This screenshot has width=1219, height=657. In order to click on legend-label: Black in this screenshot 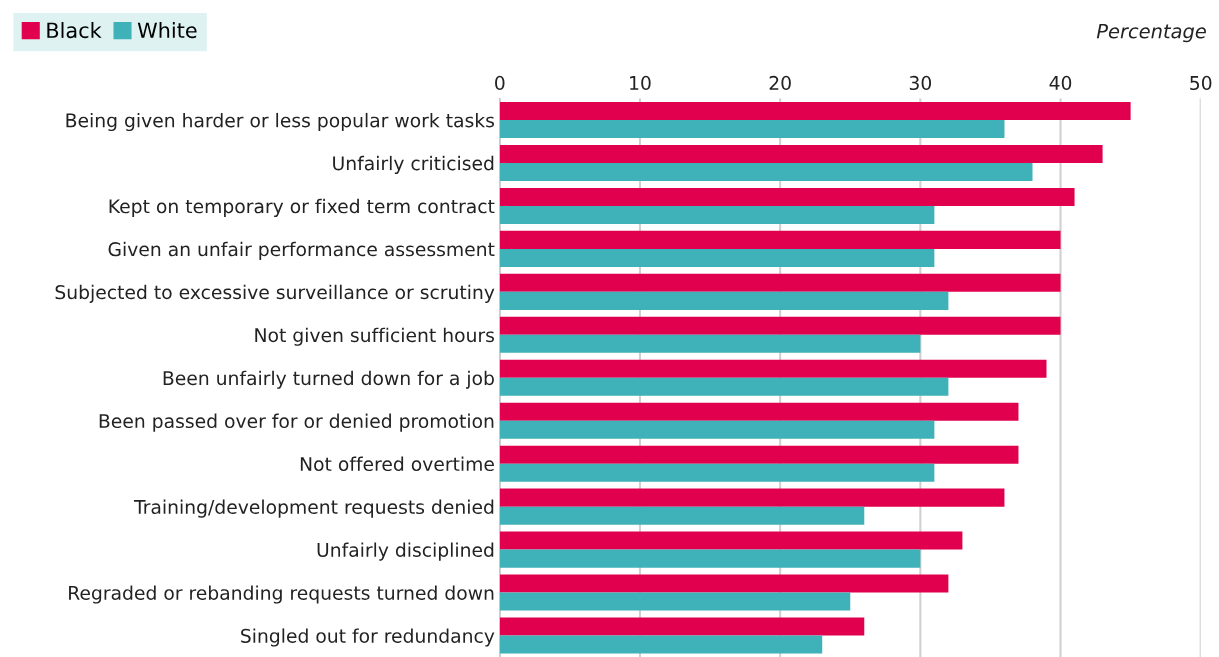, I will do `click(74, 30)`.